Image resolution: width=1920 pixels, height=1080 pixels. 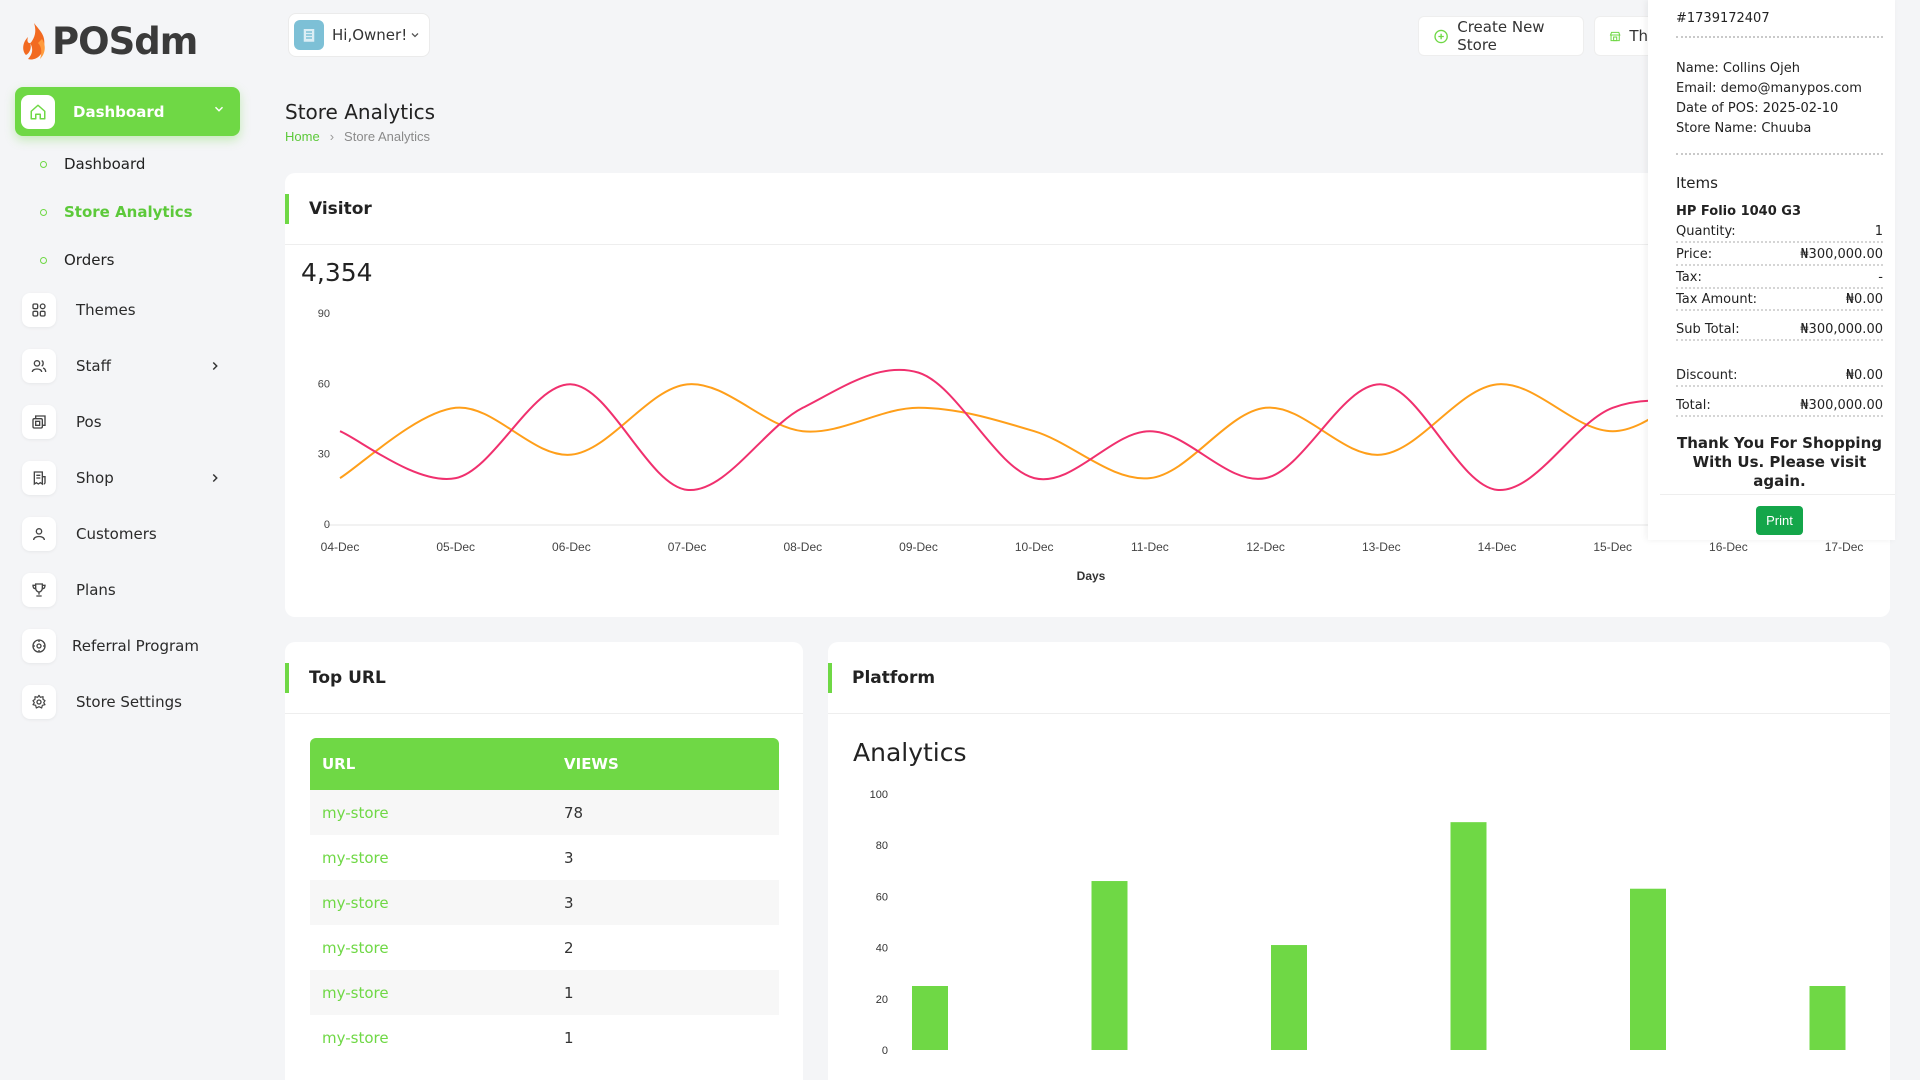 What do you see at coordinates (1697, 183) in the screenshot?
I see `items-title: Items` at bounding box center [1697, 183].